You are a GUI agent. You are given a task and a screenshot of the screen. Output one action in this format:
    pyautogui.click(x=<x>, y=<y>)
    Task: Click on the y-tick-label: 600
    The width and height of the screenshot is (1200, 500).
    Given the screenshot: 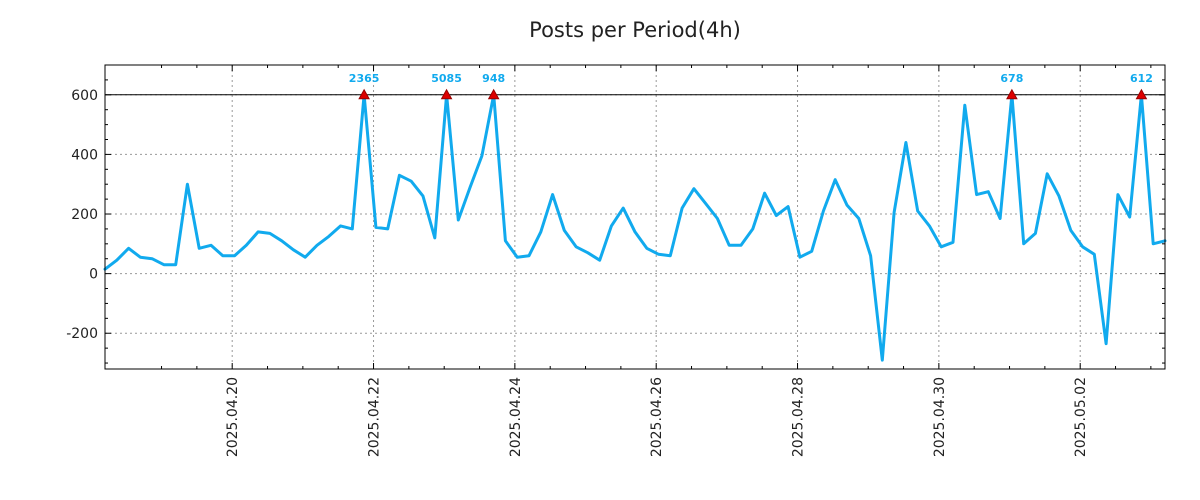 What is the action you would take?
    pyautogui.click(x=84, y=96)
    